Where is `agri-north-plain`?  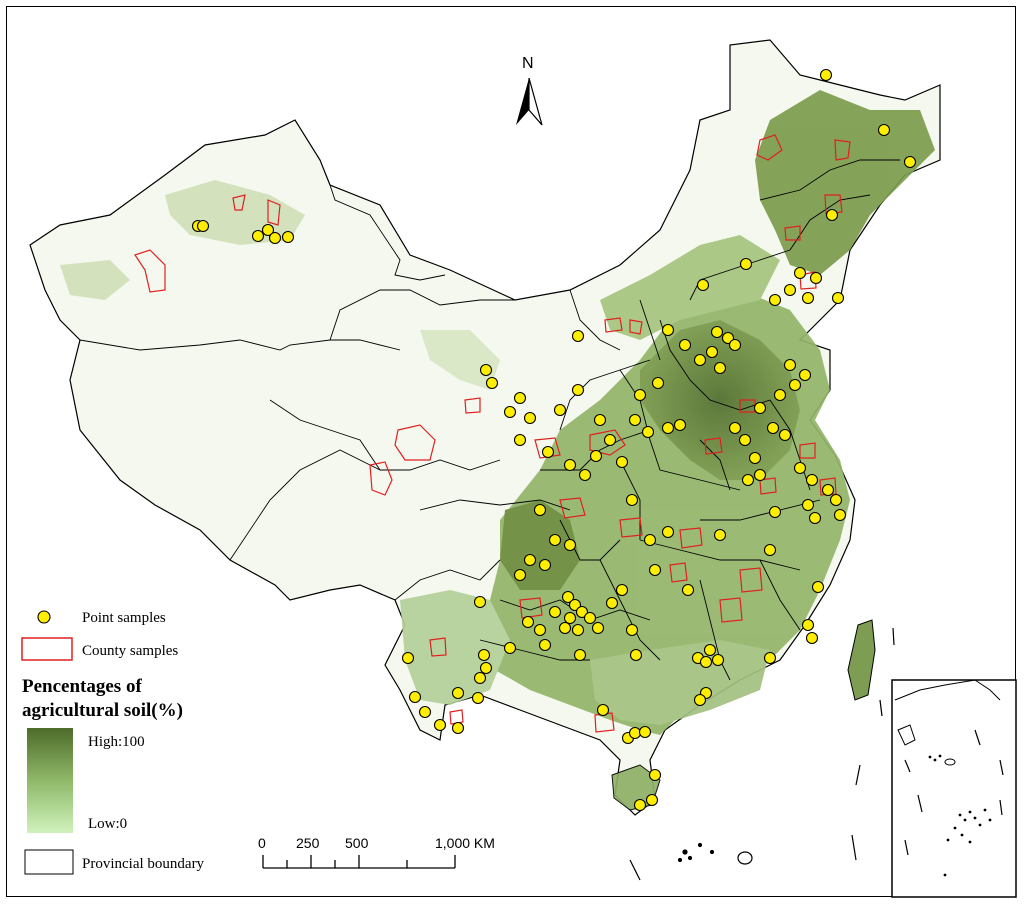
agri-north-plain is located at coordinates (720, 400).